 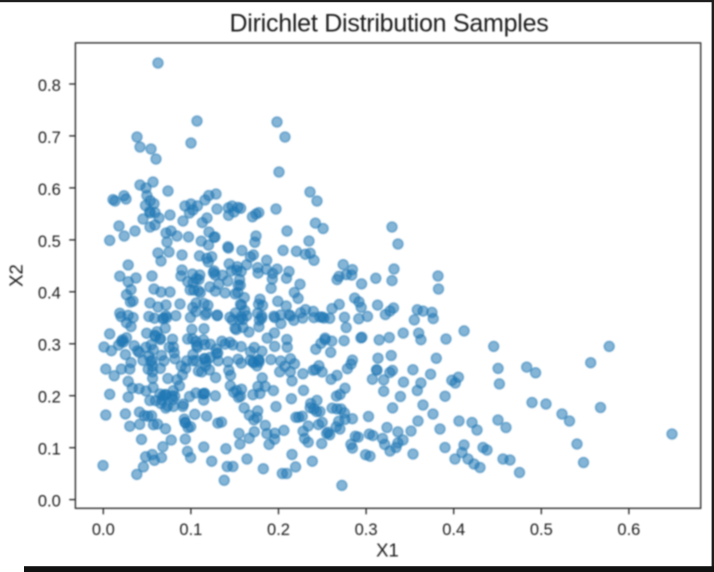 What do you see at coordinates (15, 275) in the screenshot?
I see `svg-text: X2` at bounding box center [15, 275].